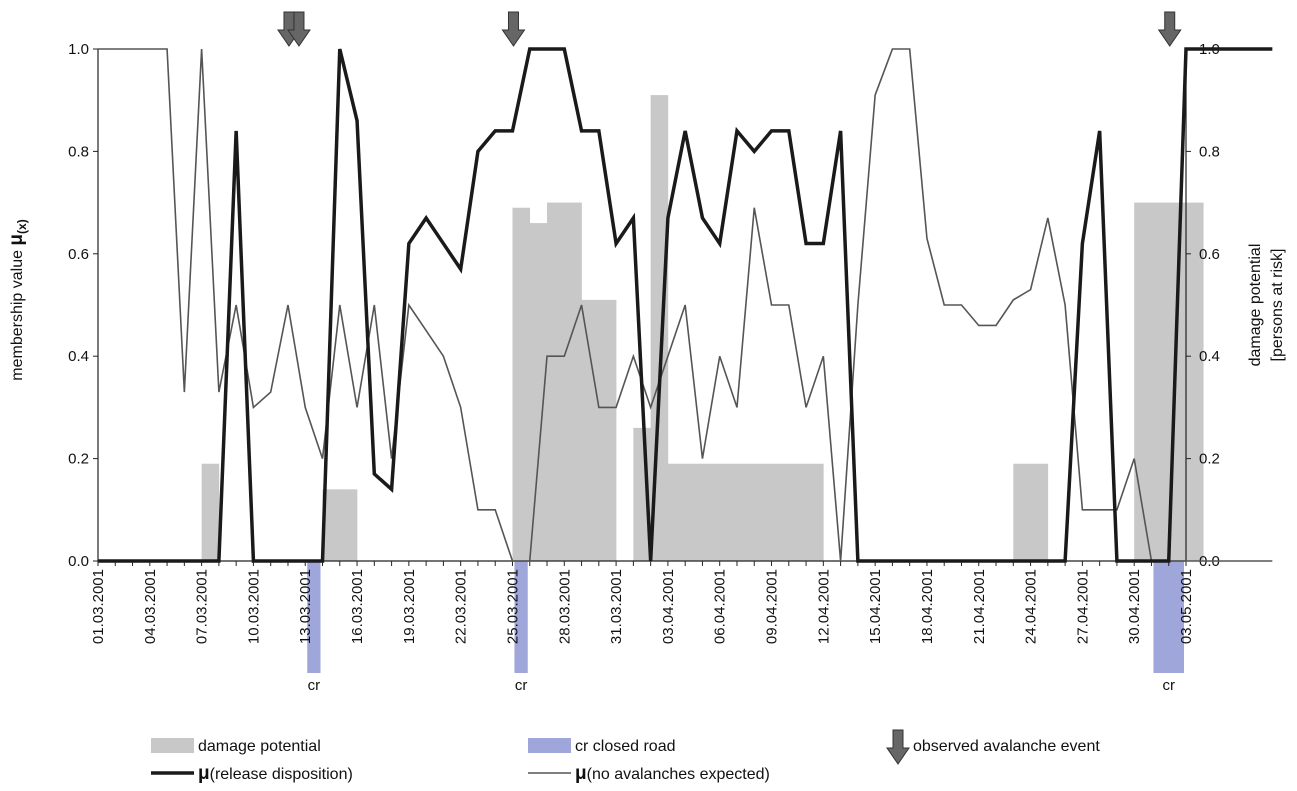 This screenshot has height=791, width=1297. What do you see at coordinates (78, 151) in the screenshot?
I see `left-tick-label: 0.8` at bounding box center [78, 151].